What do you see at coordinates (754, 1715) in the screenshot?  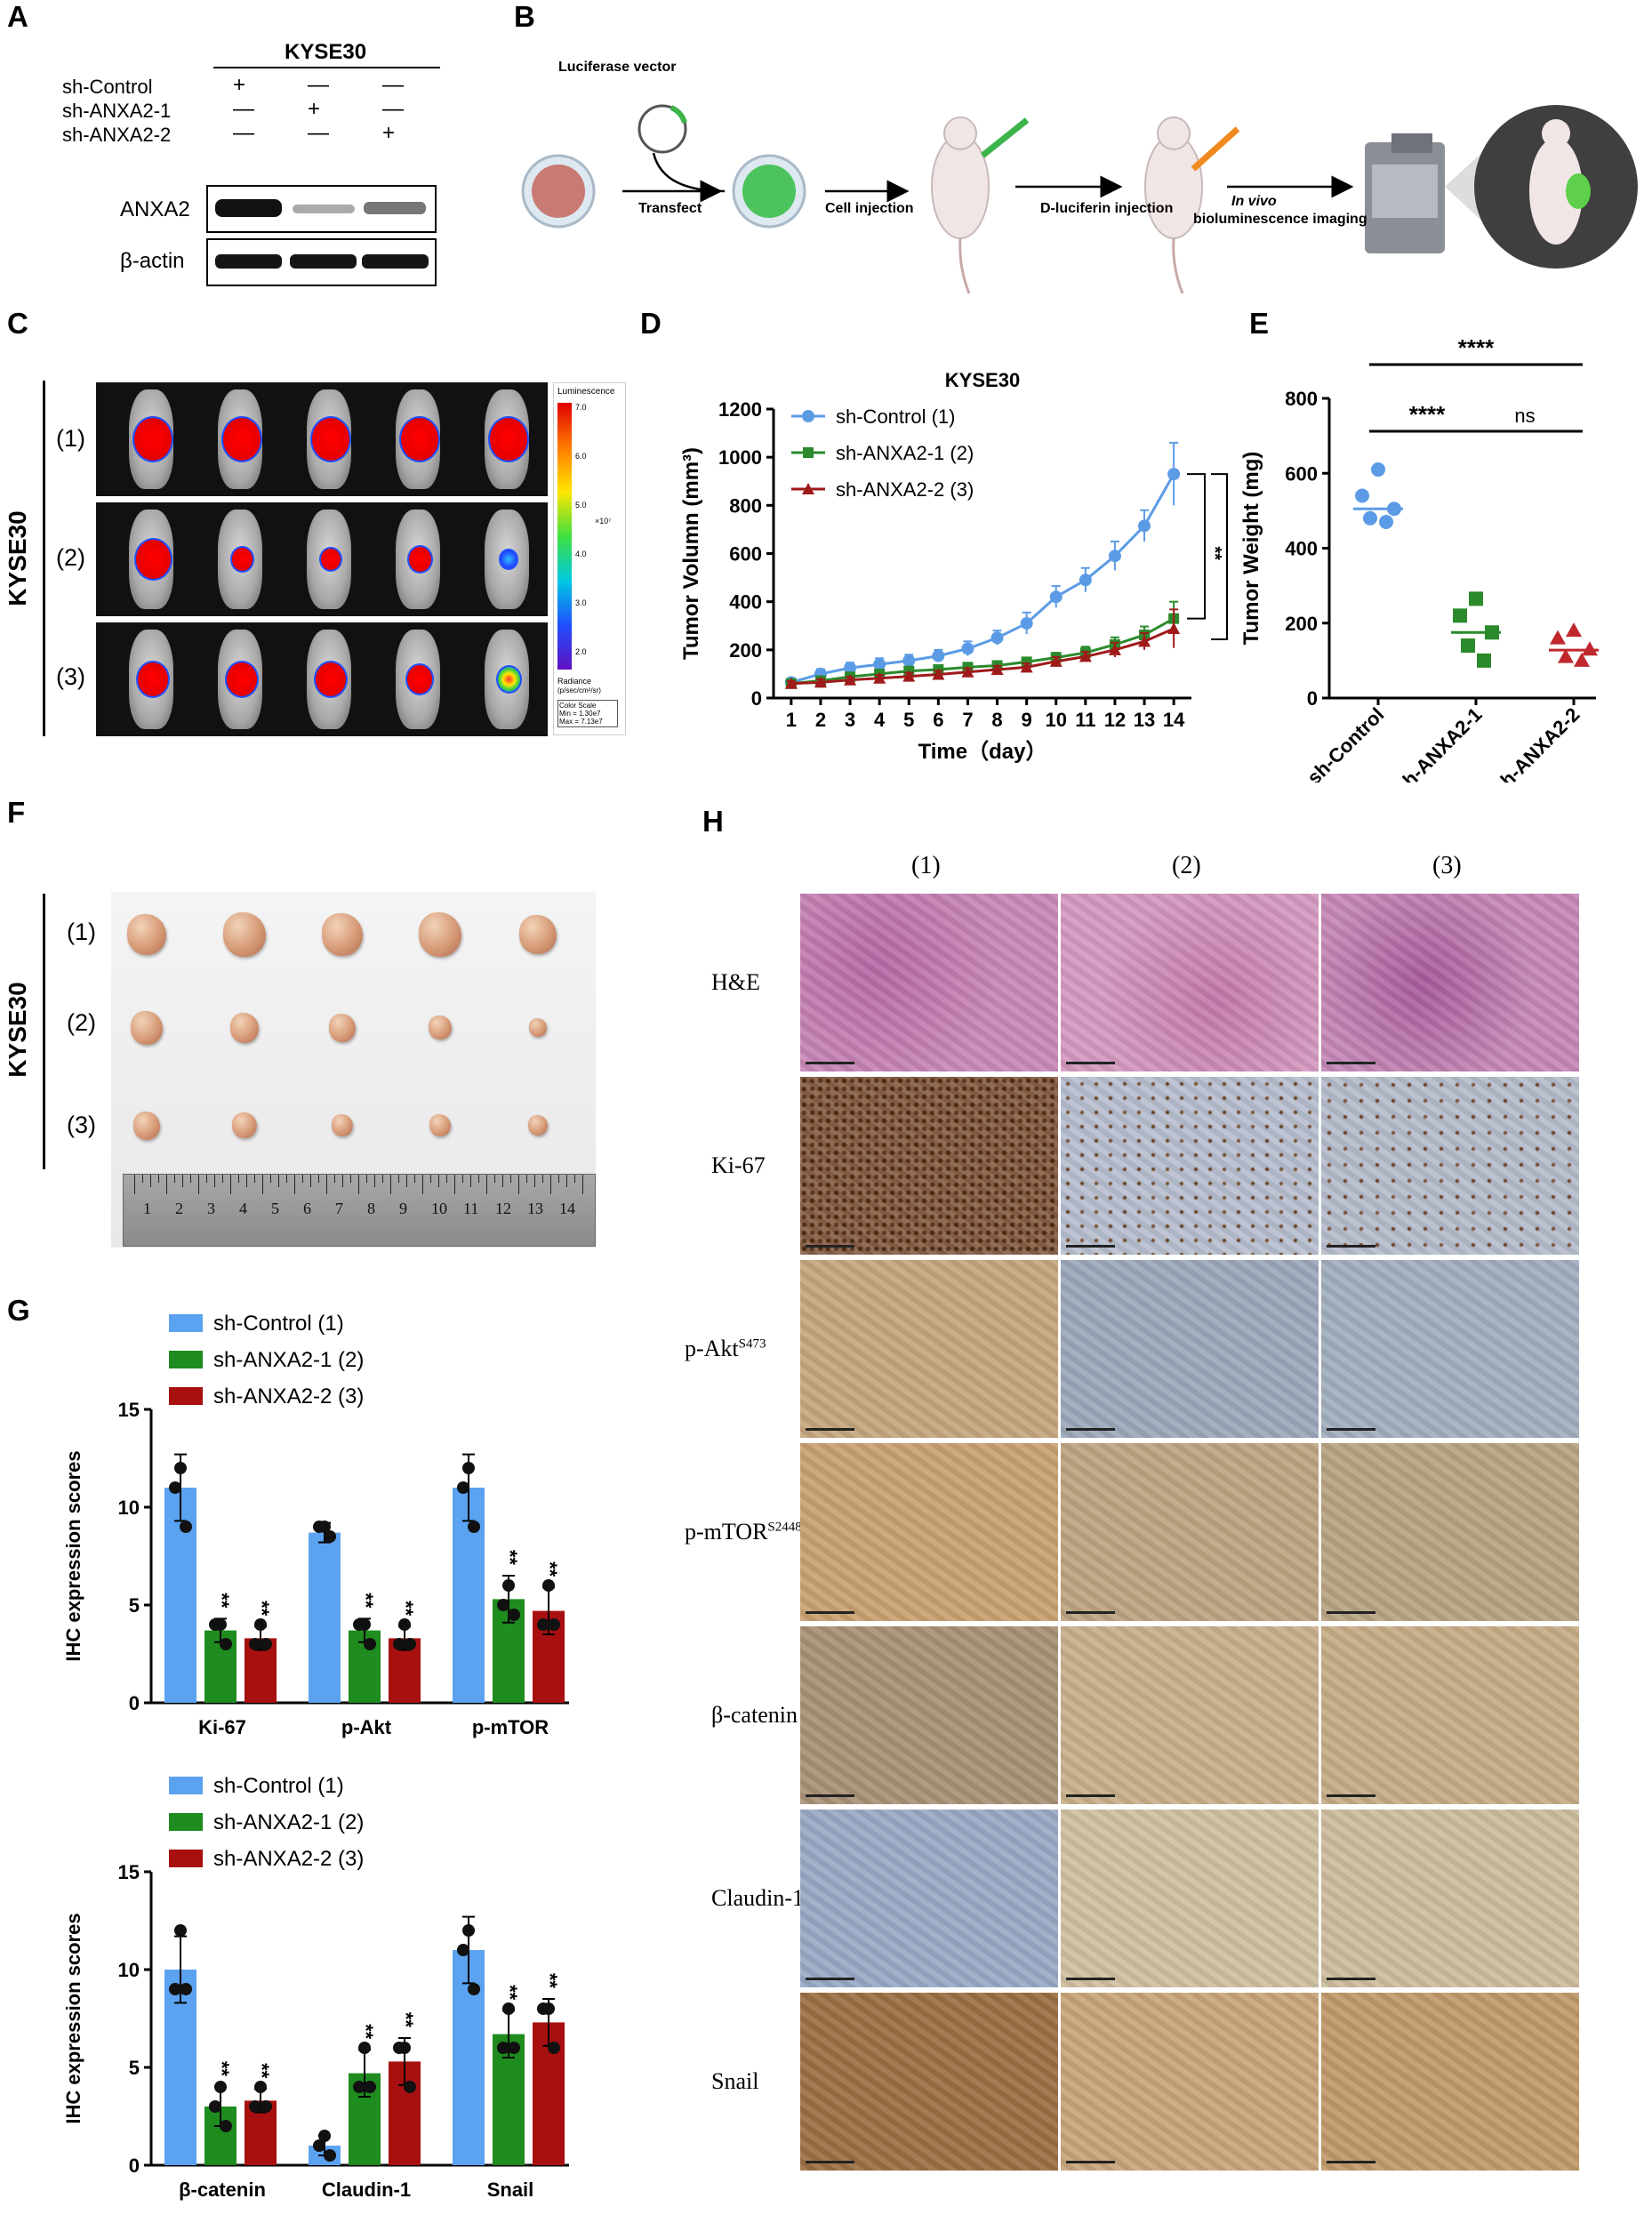 I see `ihc-row-label-text: β-catenin` at bounding box center [754, 1715].